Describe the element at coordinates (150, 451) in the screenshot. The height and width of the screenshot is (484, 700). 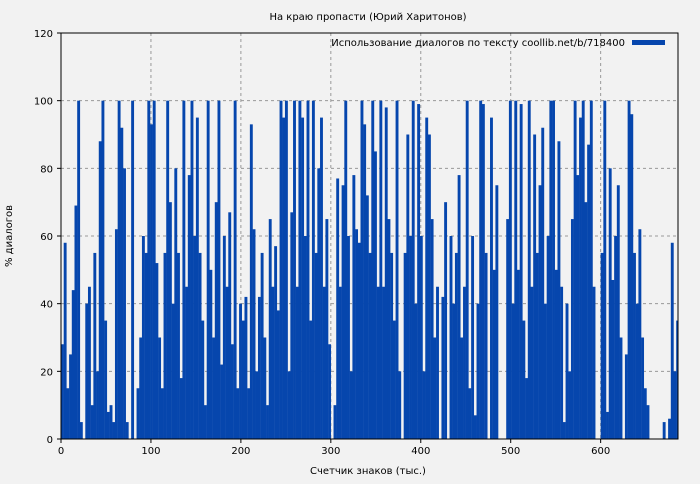
I see `x-tick-label: 100` at that location.